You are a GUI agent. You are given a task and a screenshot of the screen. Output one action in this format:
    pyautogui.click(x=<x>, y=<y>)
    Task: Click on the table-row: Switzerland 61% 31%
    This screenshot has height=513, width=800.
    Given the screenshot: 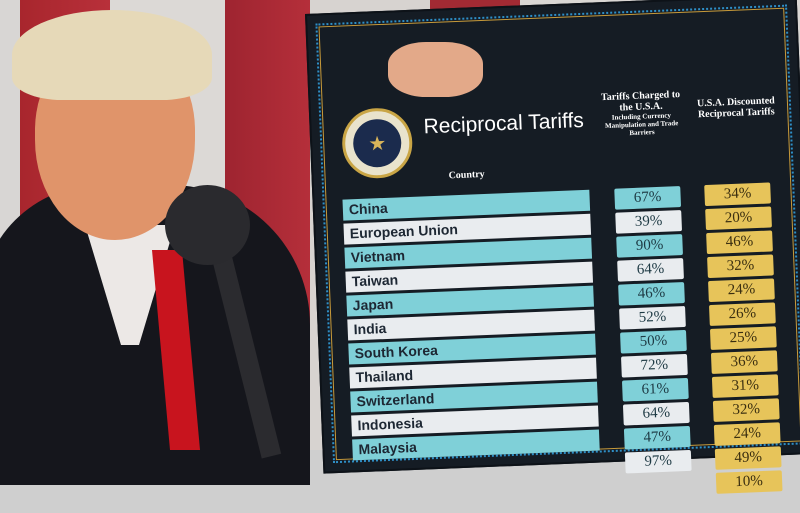 What is the action you would take?
    pyautogui.click(x=564, y=394)
    